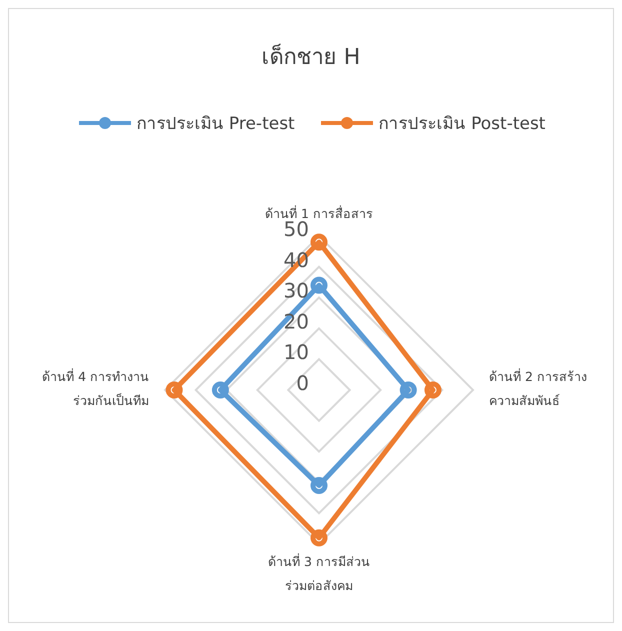  What do you see at coordinates (302, 383) in the screenshot?
I see `y-tick-label: 0` at bounding box center [302, 383].